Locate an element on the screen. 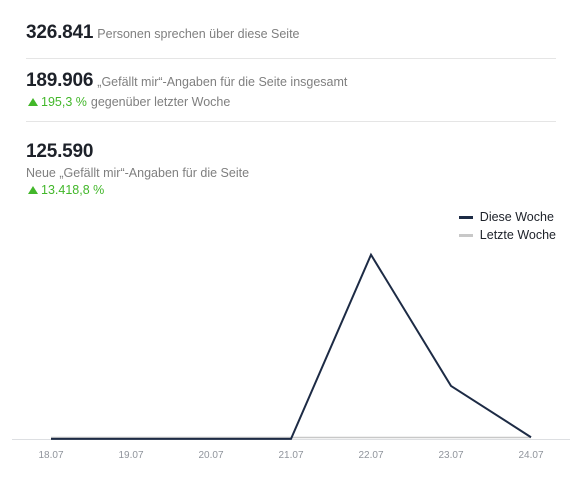 The image size is (582, 478). total-likes-value: 189.906 is located at coordinates (60, 80).